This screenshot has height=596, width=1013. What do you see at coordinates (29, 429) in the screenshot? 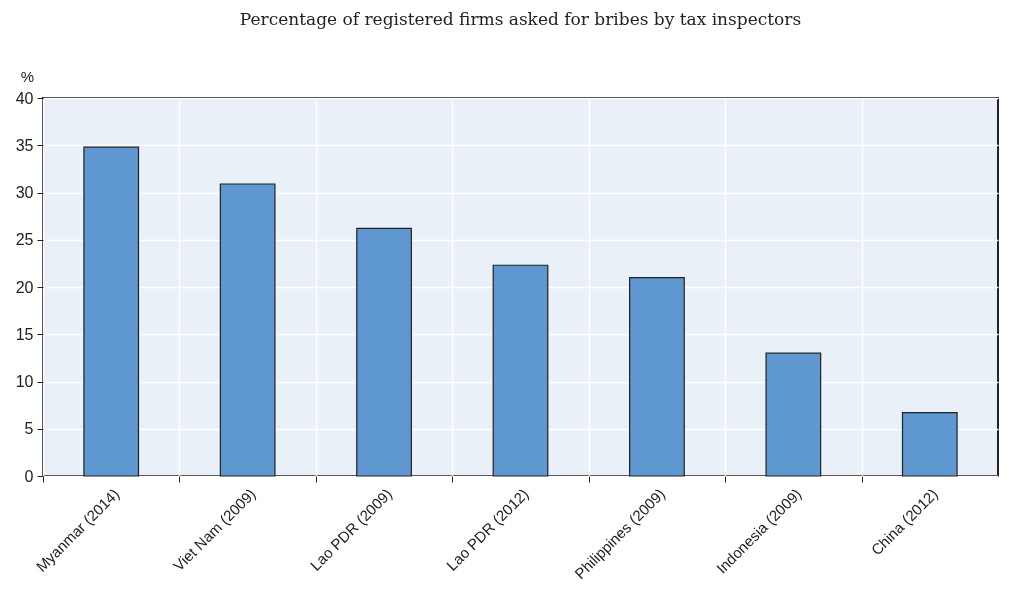
I see `y-tick-label: 5` at bounding box center [29, 429].